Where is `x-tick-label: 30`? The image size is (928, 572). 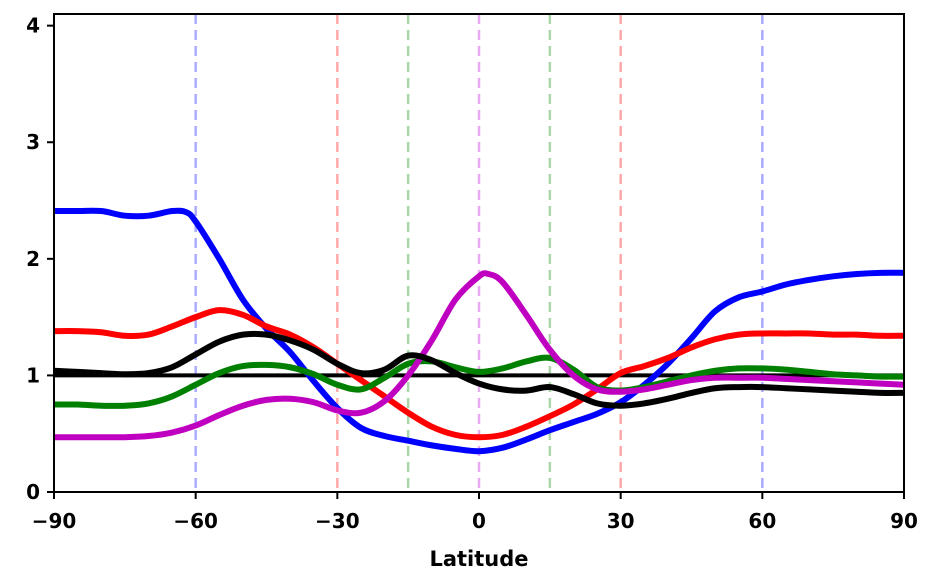
x-tick-label: 30 is located at coordinates (621, 521).